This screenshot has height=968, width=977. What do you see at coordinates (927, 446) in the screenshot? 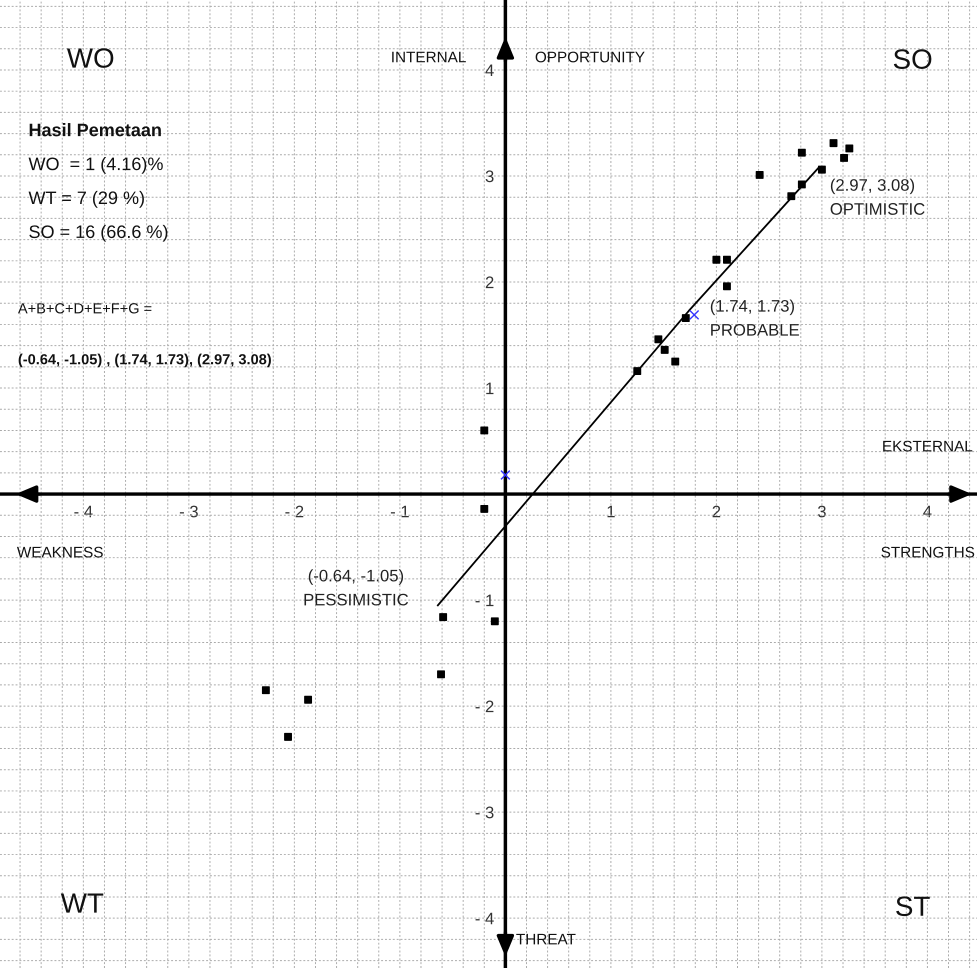
I see `annotation: EKSTERNAL` at bounding box center [927, 446].